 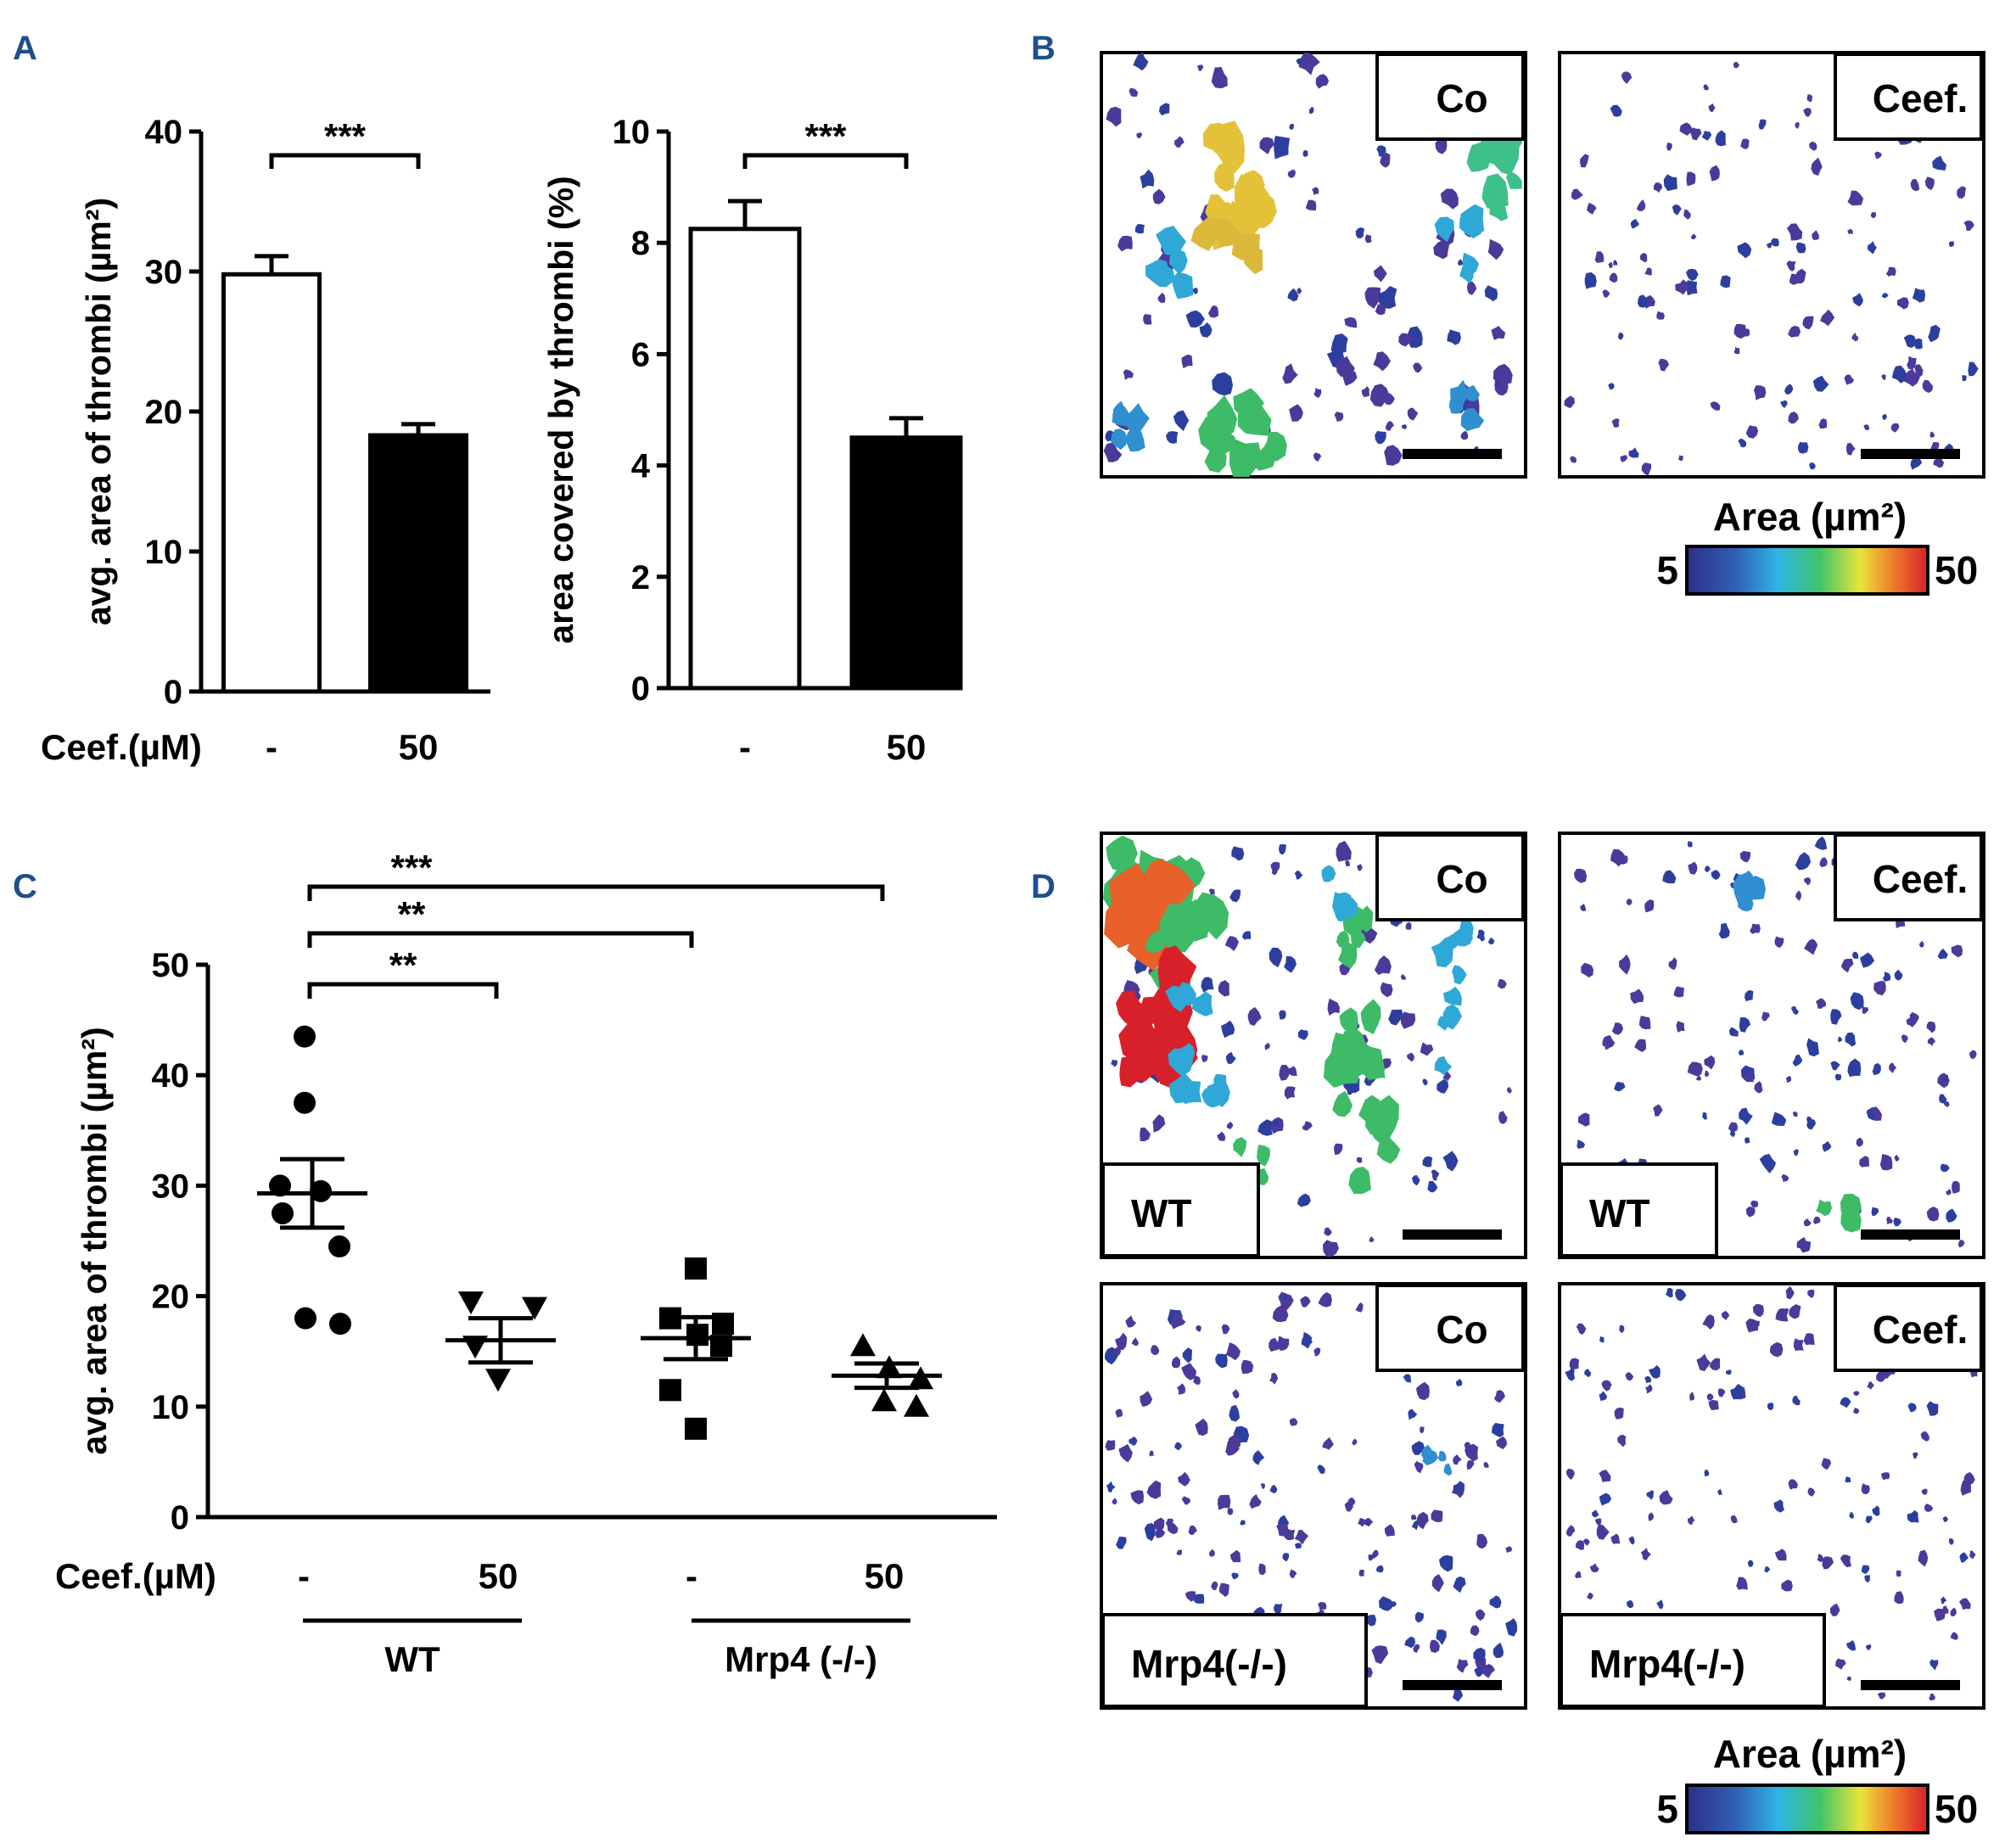 I want to click on a-right-y-tick-label: 8, so click(x=640, y=244).